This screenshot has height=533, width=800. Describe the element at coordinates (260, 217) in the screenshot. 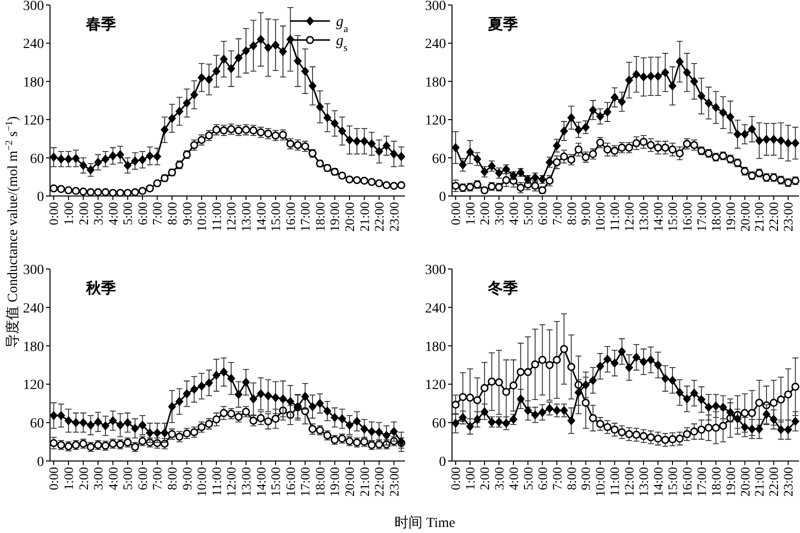

I see `x-tick-label: 14:00` at that location.